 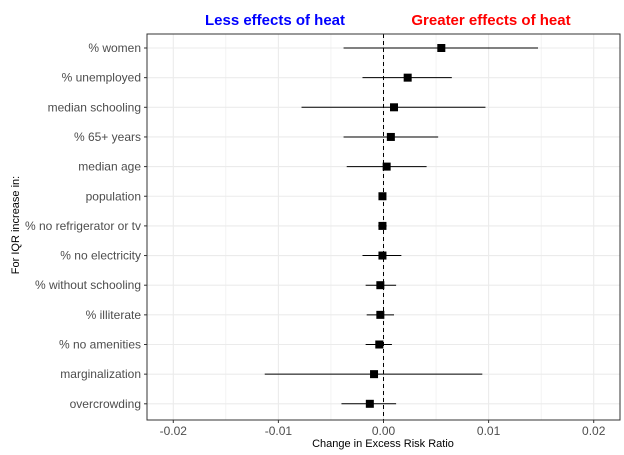 I want to click on header-greater-effects: Greater effects of heat, so click(x=490, y=20).